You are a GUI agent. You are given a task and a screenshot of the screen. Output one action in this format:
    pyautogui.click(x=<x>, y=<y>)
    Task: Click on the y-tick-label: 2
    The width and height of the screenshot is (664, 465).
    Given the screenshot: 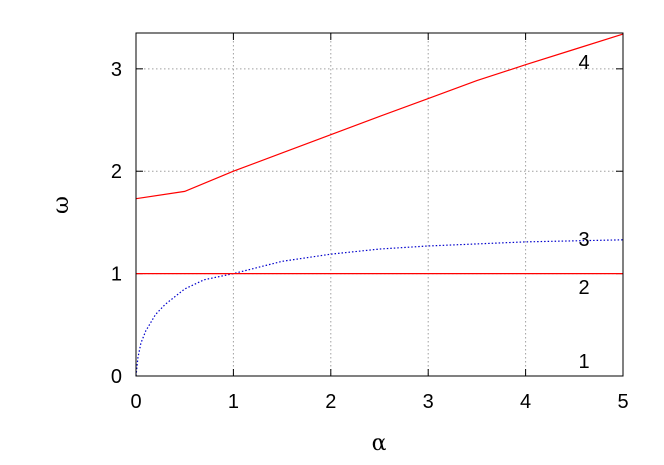 What is the action you would take?
    pyautogui.click(x=116, y=172)
    